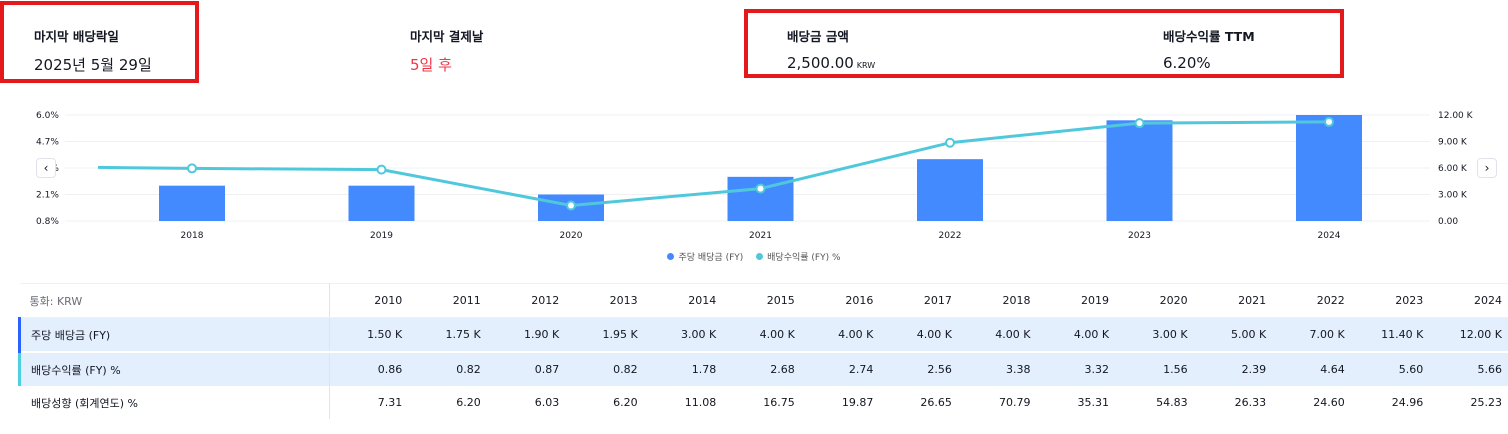 The image size is (1508, 434). Describe the element at coordinates (754, 256) in the screenshot. I see `chart-legend: 주당 배당금 (FY) 배당수익률 (FY) %` at that location.